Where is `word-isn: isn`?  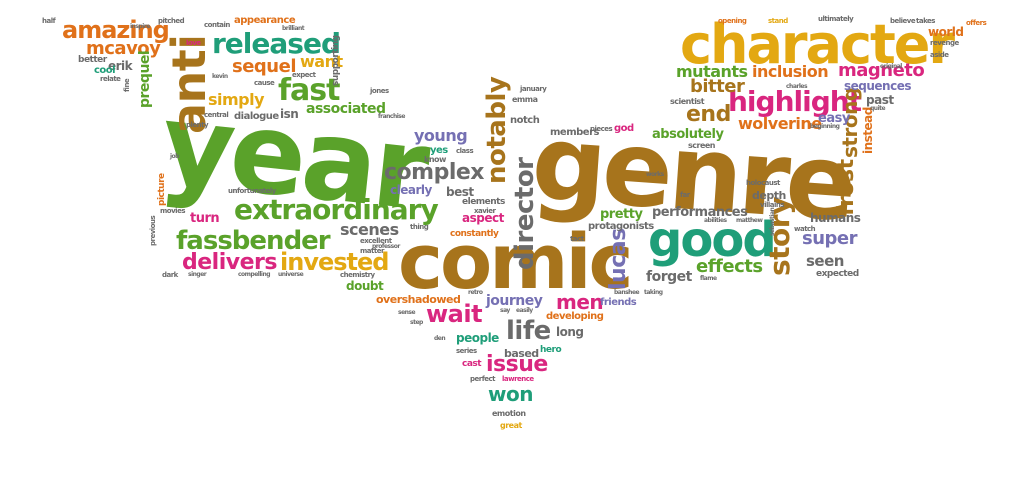
word-isn: isn is located at coordinates (289, 114).